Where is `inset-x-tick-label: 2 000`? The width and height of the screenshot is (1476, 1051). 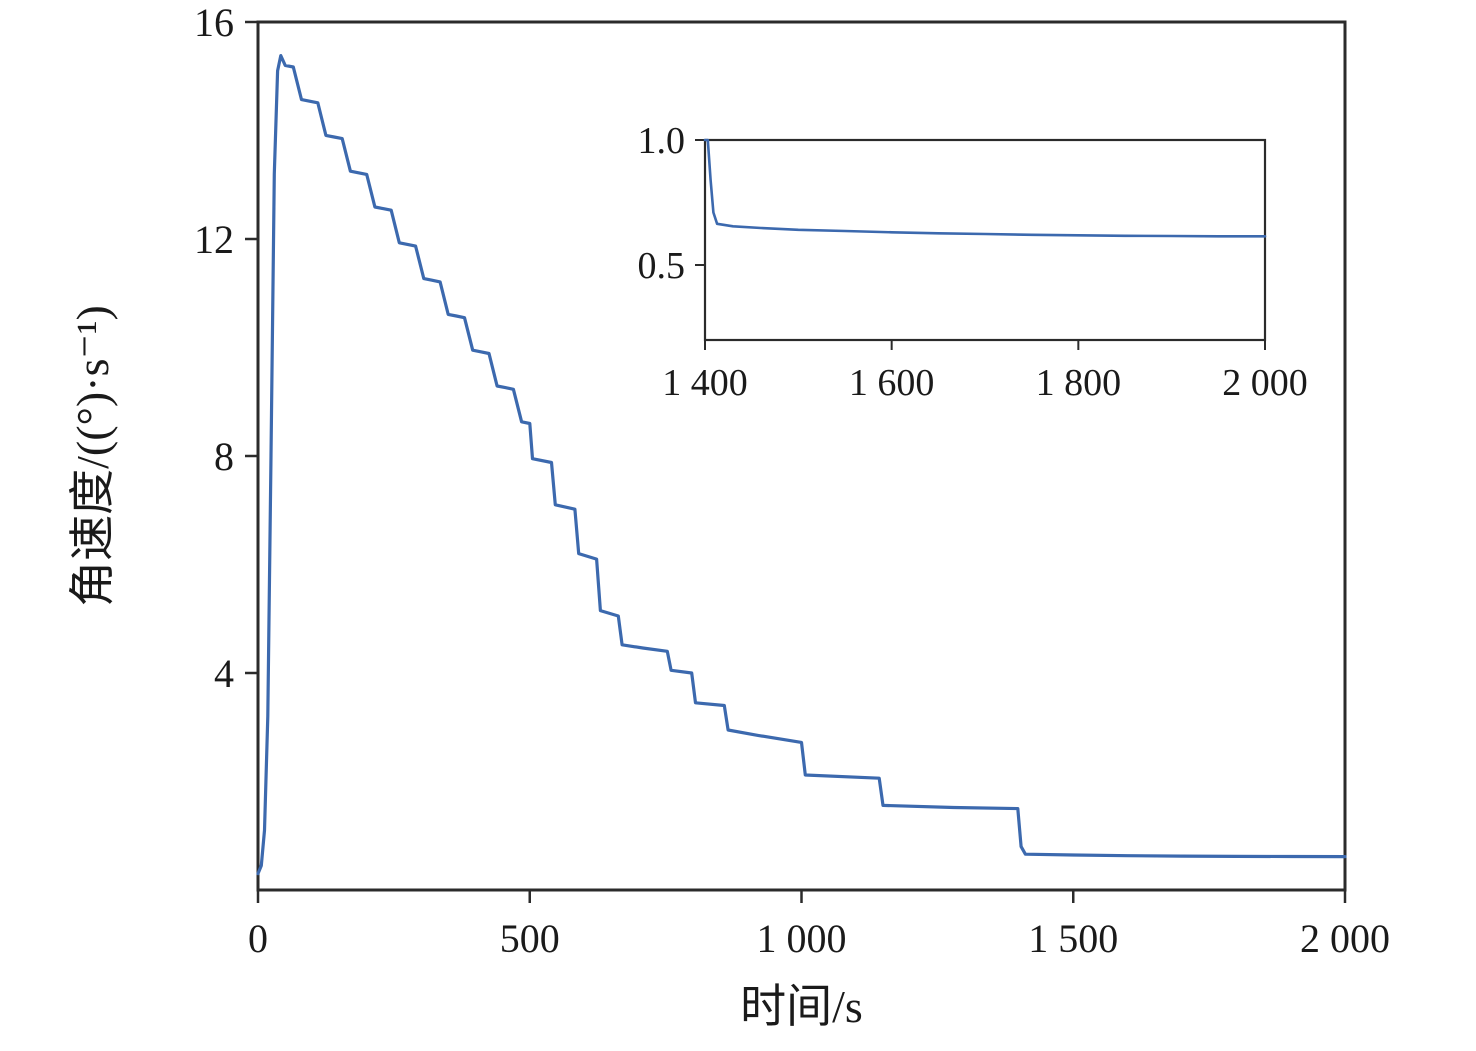
inset-x-tick-label: 2 000 is located at coordinates (1265, 383).